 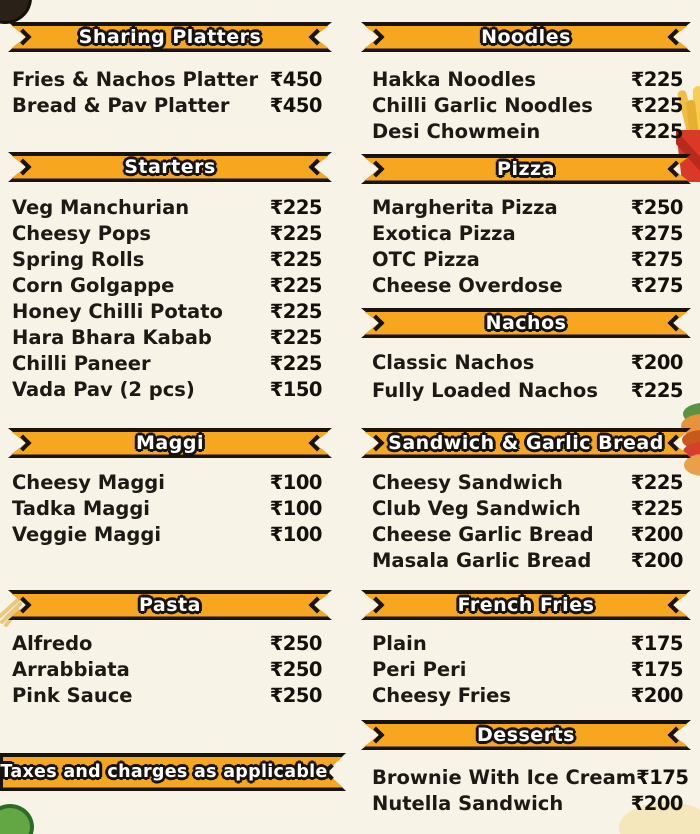 I want to click on menu-item: Nutella Sandwich ₹200, so click(x=528, y=803).